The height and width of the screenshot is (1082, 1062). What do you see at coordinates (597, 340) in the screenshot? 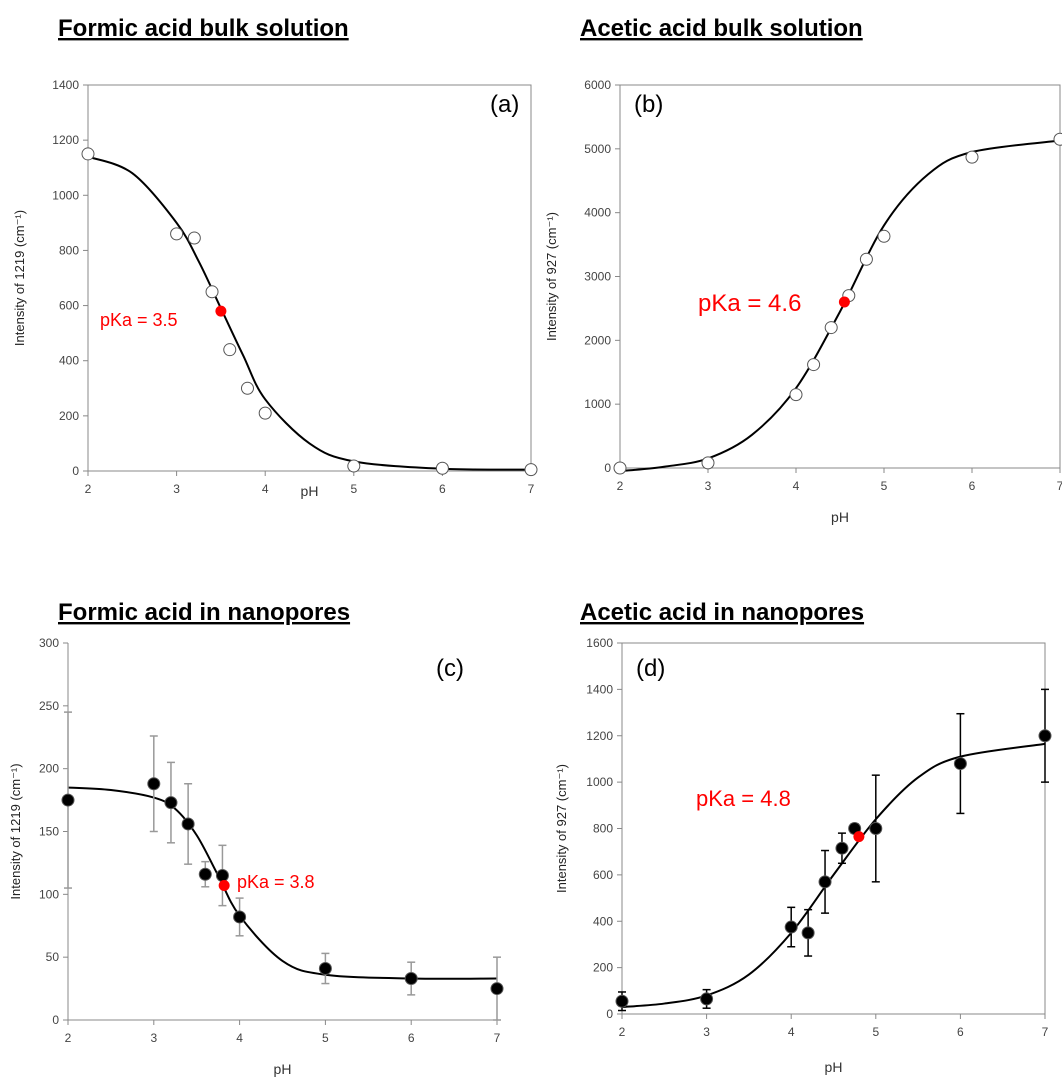
I see `y-tick-label: 2000` at bounding box center [597, 340].